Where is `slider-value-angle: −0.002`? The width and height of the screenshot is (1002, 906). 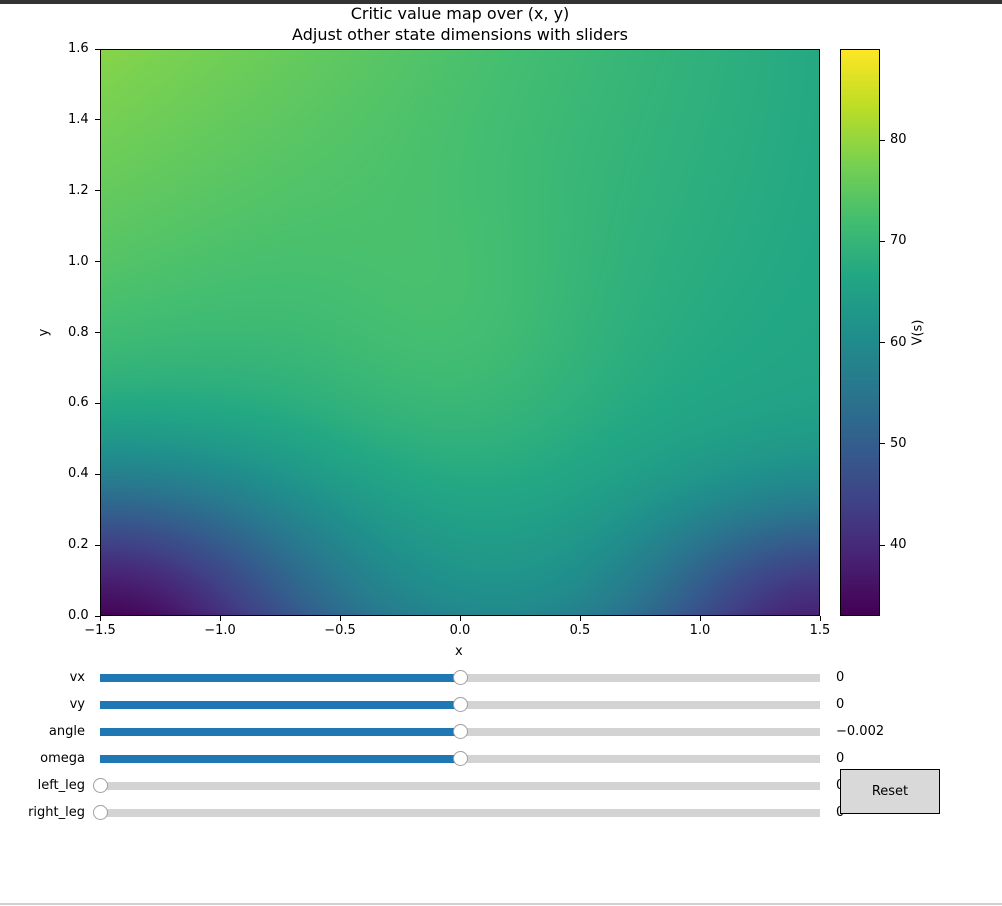 slider-value-angle: −0.002 is located at coordinates (860, 731).